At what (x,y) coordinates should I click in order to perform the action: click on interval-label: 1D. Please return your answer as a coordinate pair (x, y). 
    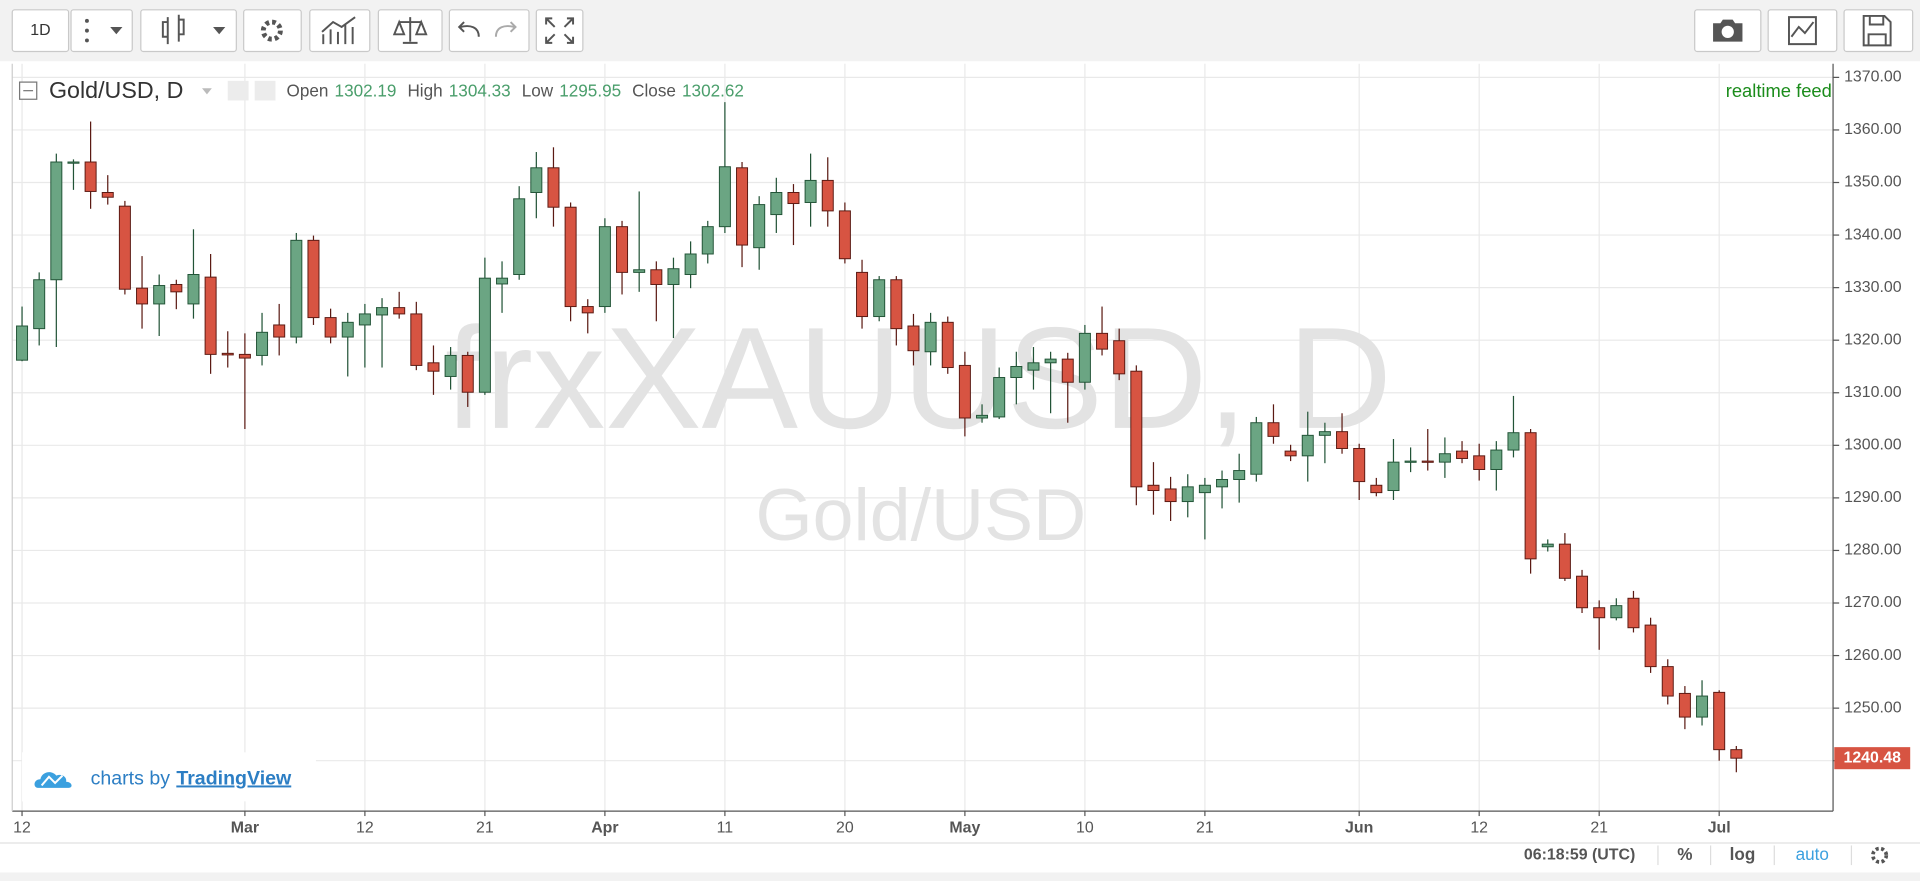
    Looking at the image, I should click on (40, 30).